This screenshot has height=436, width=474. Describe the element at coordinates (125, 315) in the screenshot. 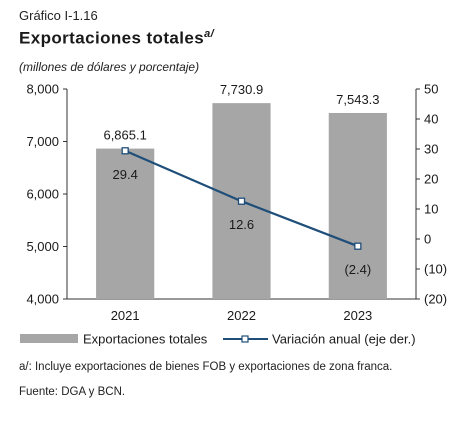

I see `category-label: 2021` at that location.